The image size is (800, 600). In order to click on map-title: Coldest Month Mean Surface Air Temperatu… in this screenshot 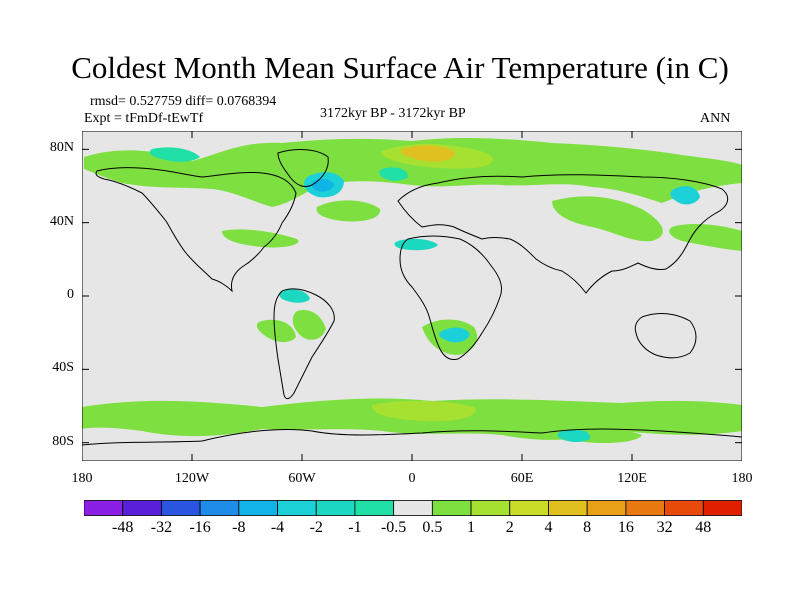, I will do `click(400, 67)`.